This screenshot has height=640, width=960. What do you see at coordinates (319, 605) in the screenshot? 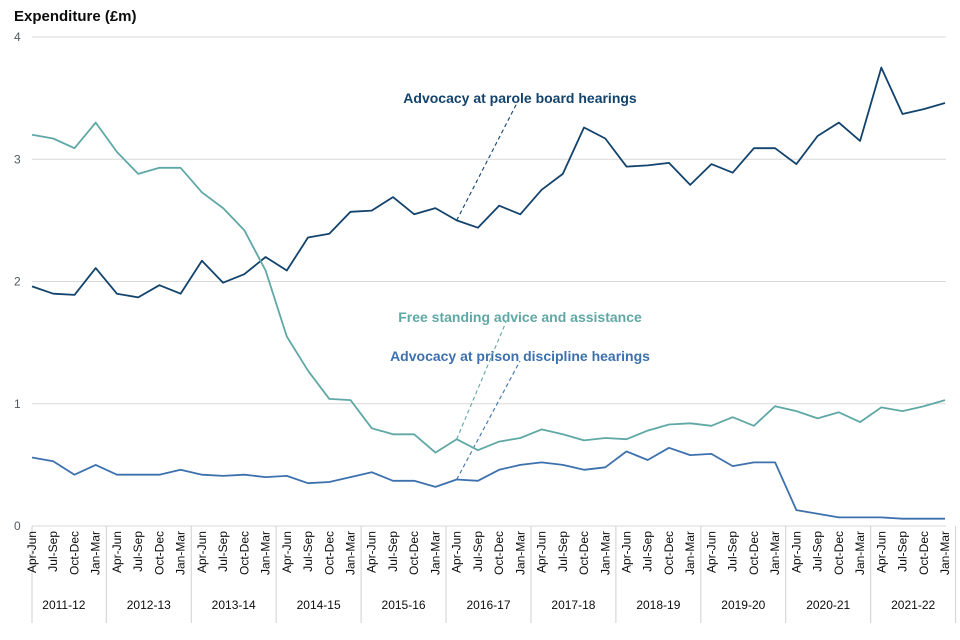
I see `x-group-label: 2014-15` at bounding box center [319, 605].